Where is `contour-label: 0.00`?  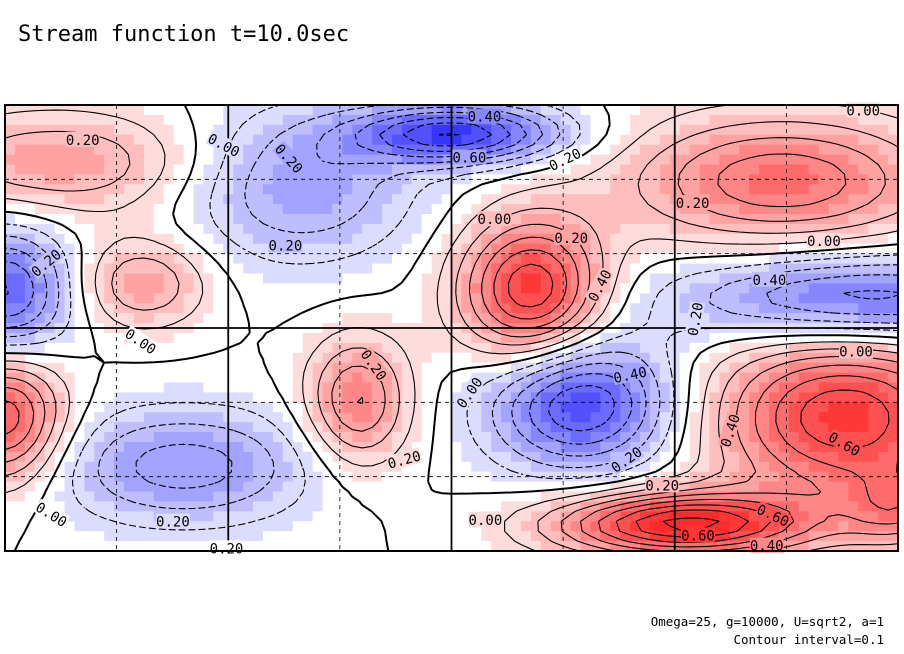
contour-label: 0.00 is located at coordinates (856, 352).